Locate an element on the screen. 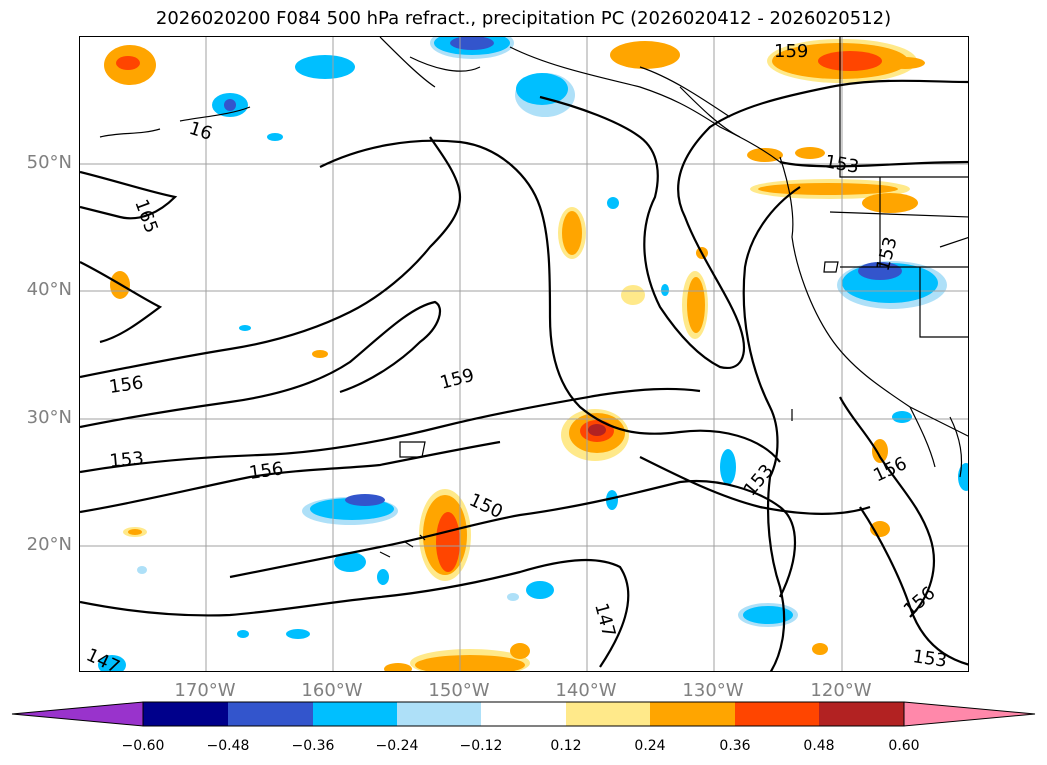 The width and height of the screenshot is (1047, 765). colorbar-outline is located at coordinates (523, 714).